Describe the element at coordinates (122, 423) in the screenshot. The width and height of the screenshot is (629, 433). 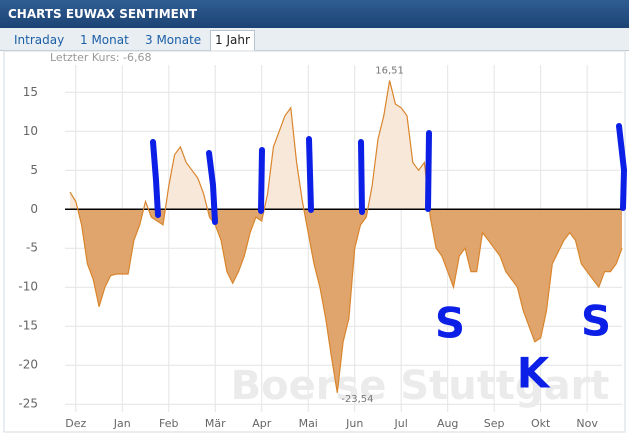
I see `x-tick-label: Jan` at that location.